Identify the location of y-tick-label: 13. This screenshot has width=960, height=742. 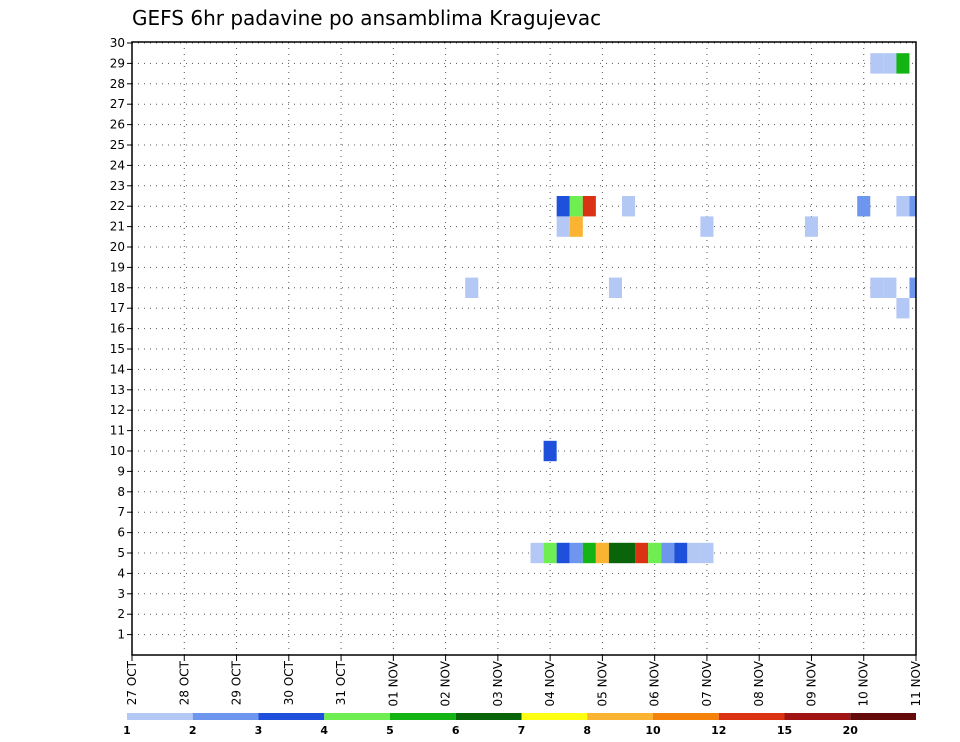
(117, 390).